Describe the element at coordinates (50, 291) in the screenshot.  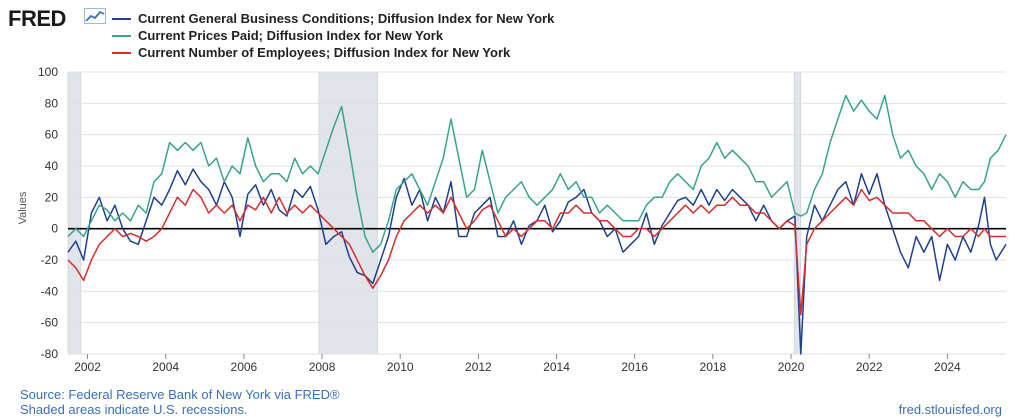
I see `y-tick-label: -40` at that location.